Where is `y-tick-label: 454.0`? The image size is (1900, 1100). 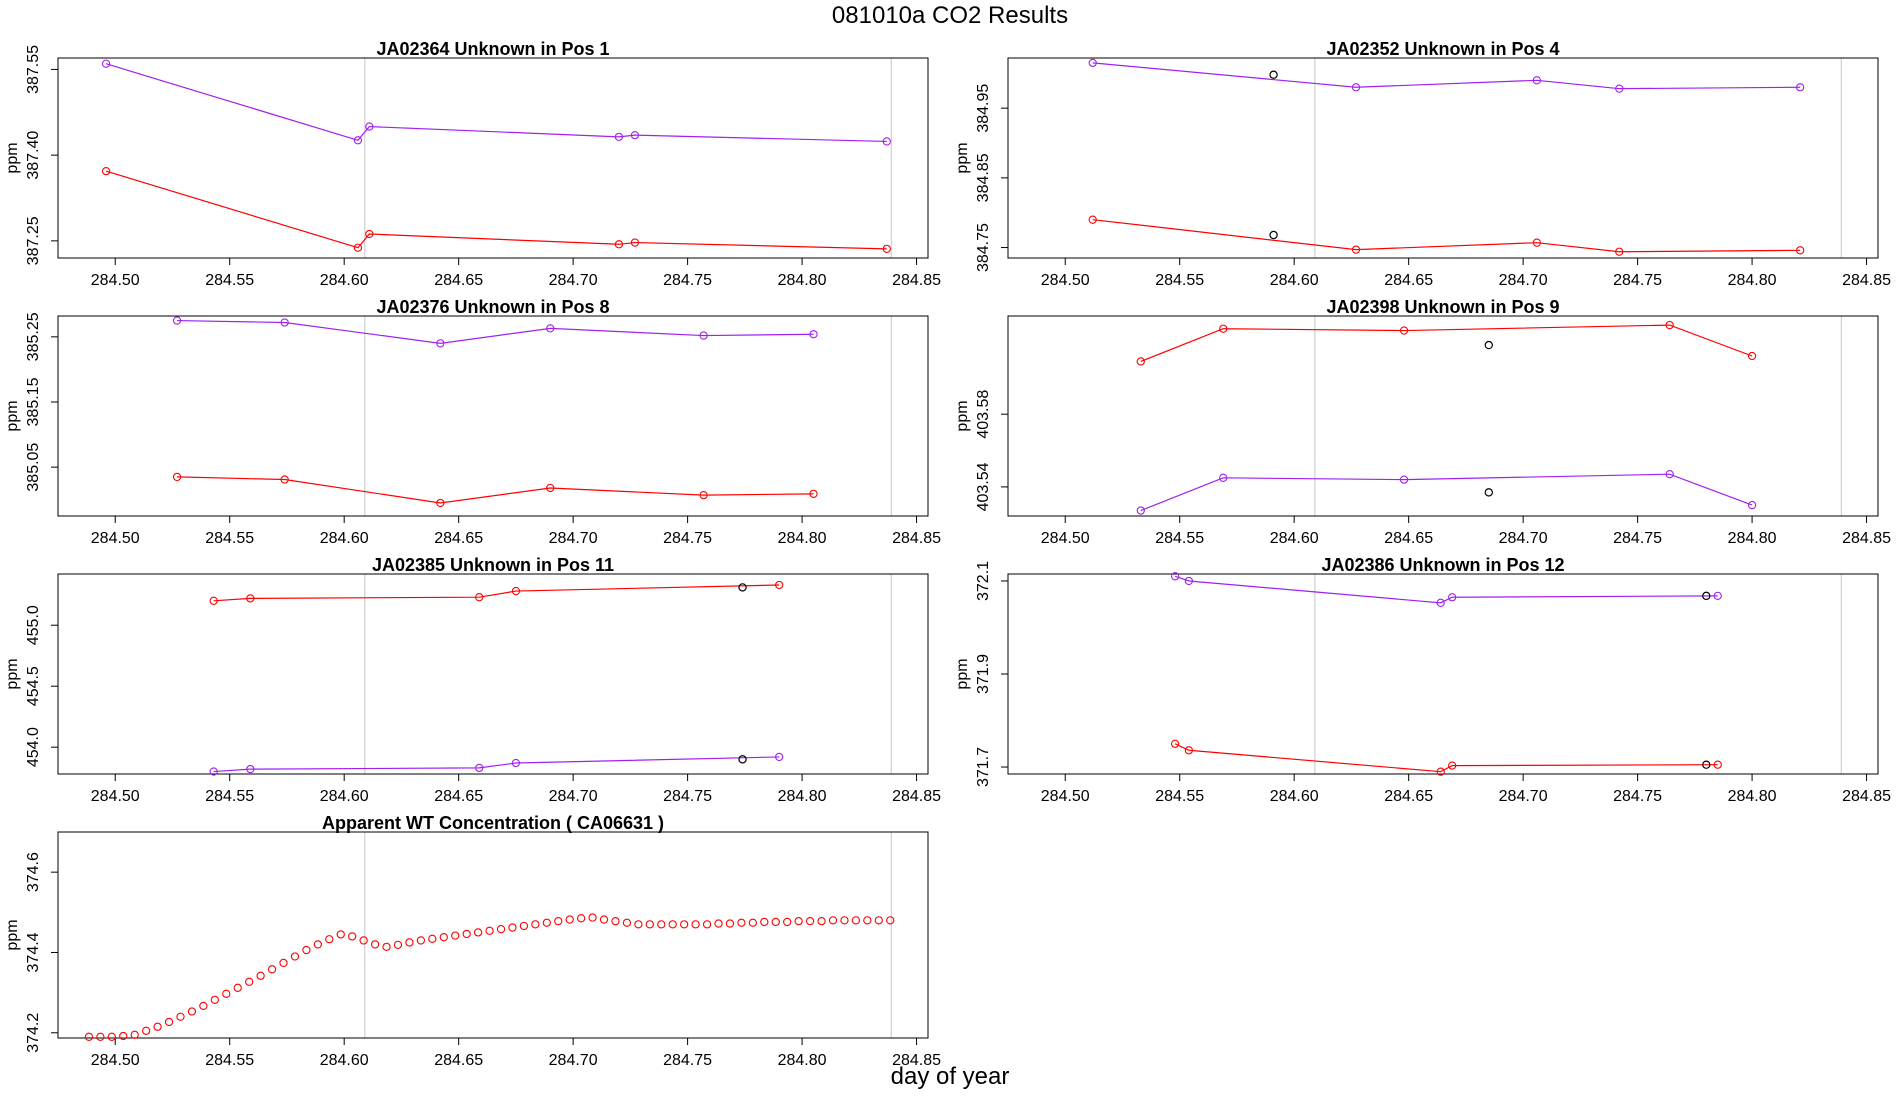 y-tick-label: 454.0 is located at coordinates (33, 747).